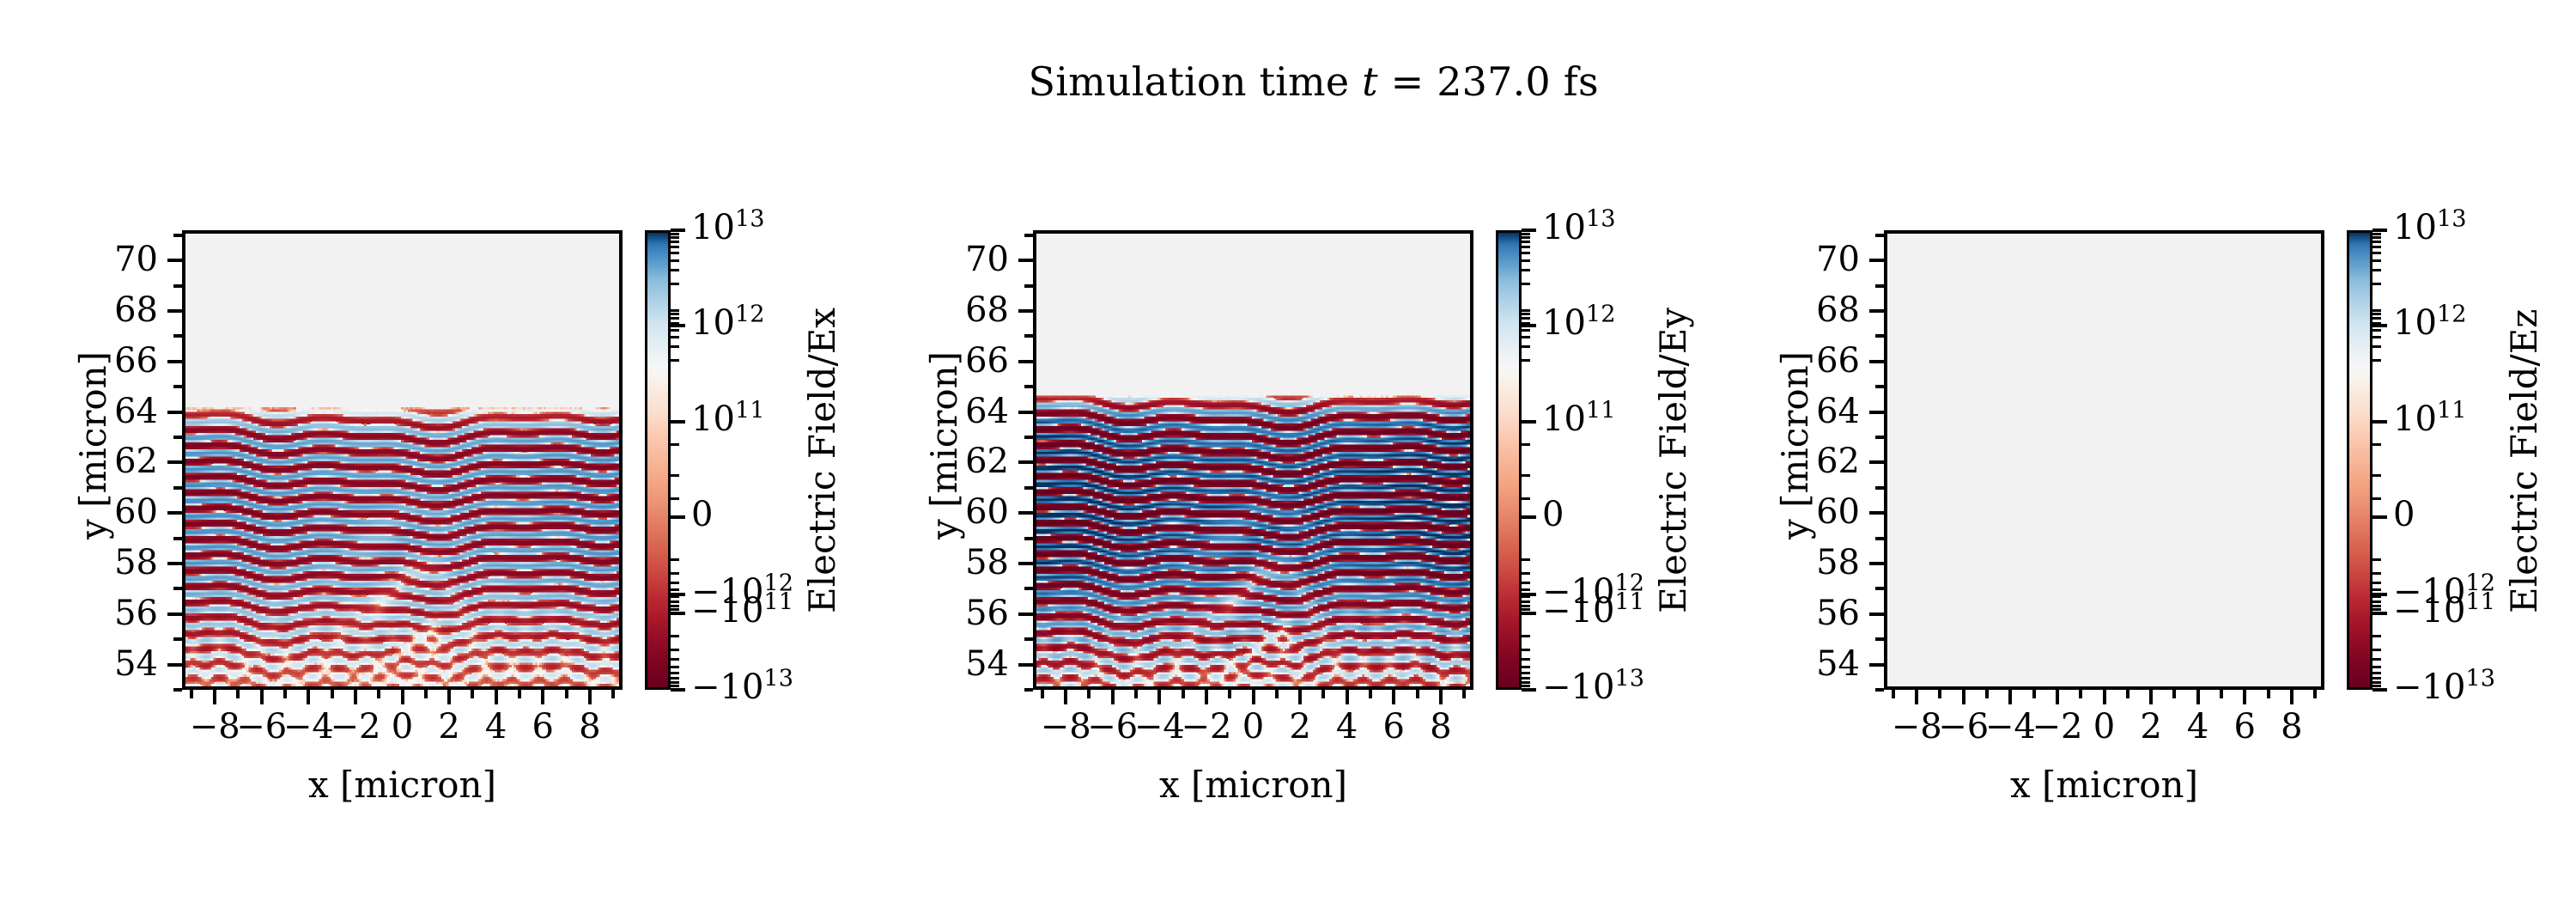 The width and height of the screenshot is (2576, 902). I want to click on colorbar-label: Electric Field/Ez, so click(2524, 460).